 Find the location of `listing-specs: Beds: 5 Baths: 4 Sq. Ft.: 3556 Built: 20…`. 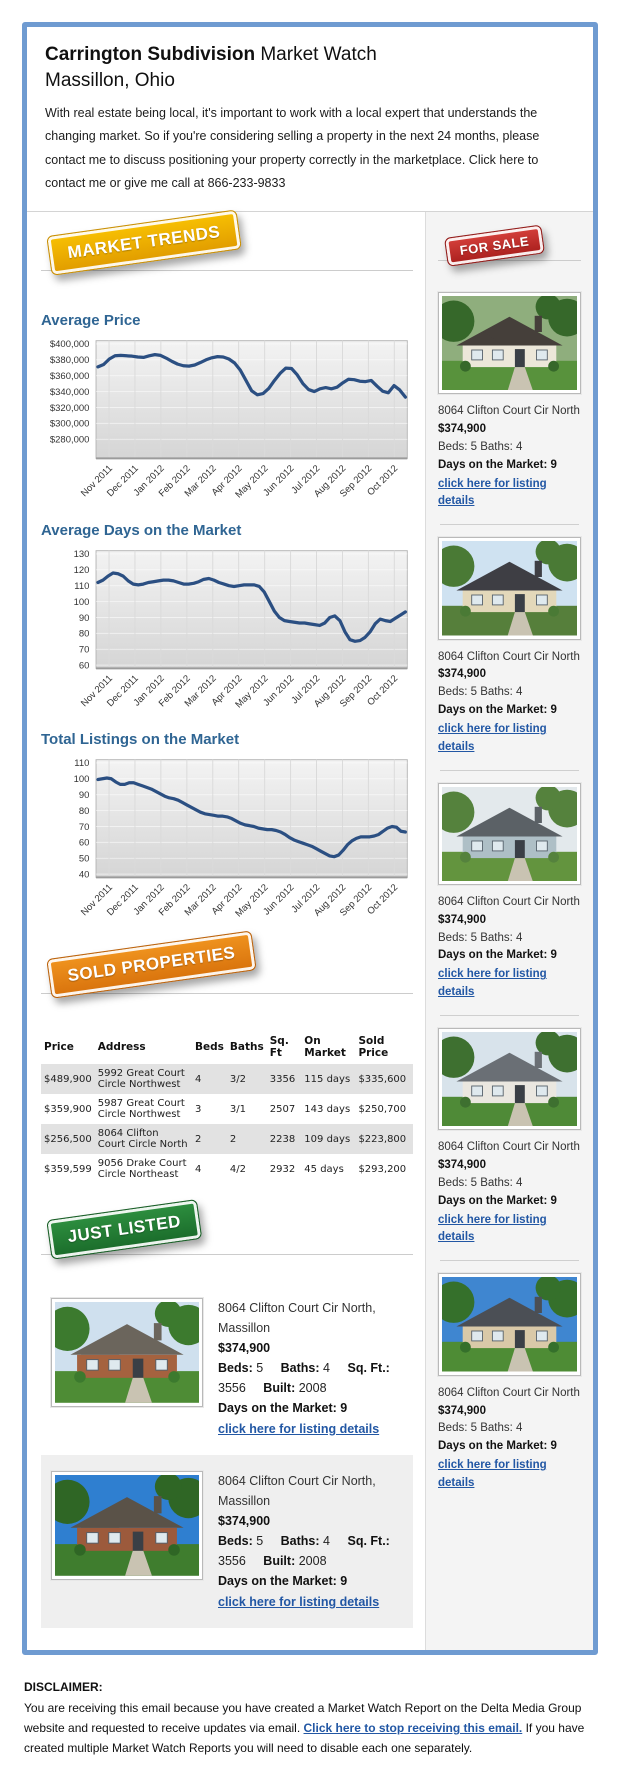

listing-specs: Beds: 5 Baths: 4 Sq. Ft.: 3556 Built: 20… is located at coordinates (310, 1378).